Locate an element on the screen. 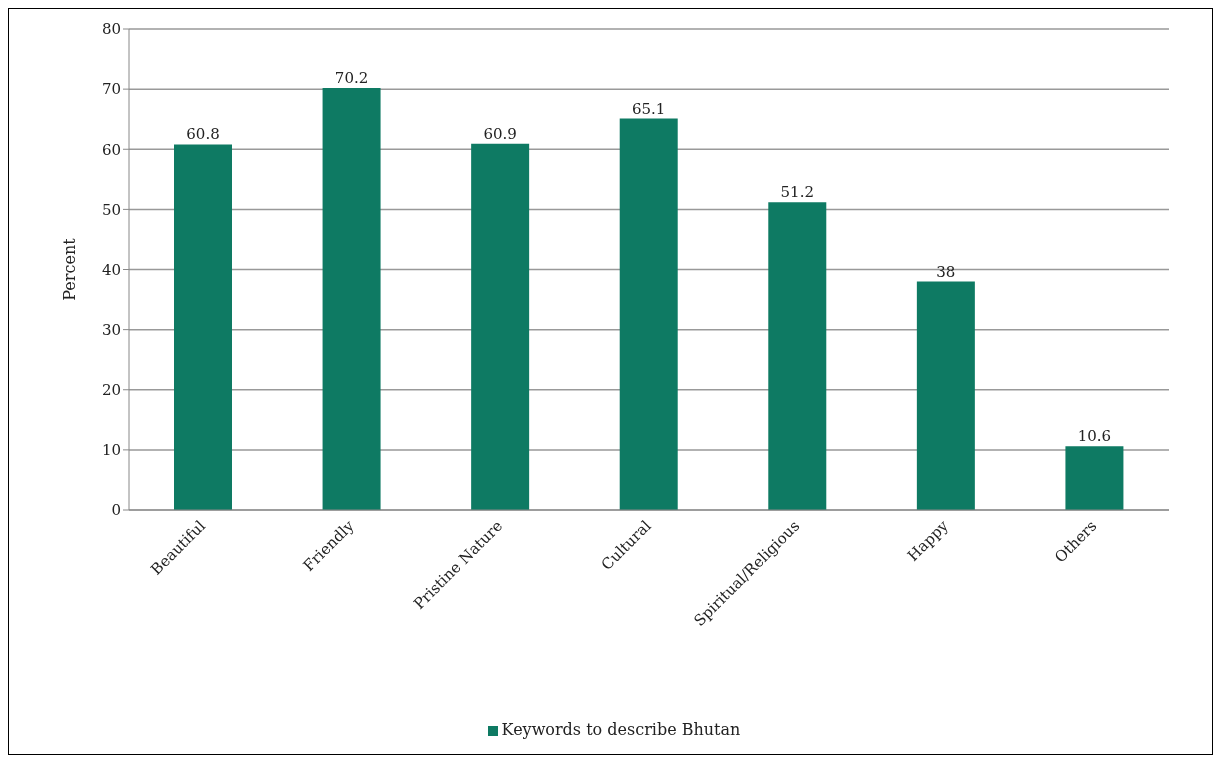 This screenshot has width=1221, height=763. y-tick-label: 50 is located at coordinates (111, 209).